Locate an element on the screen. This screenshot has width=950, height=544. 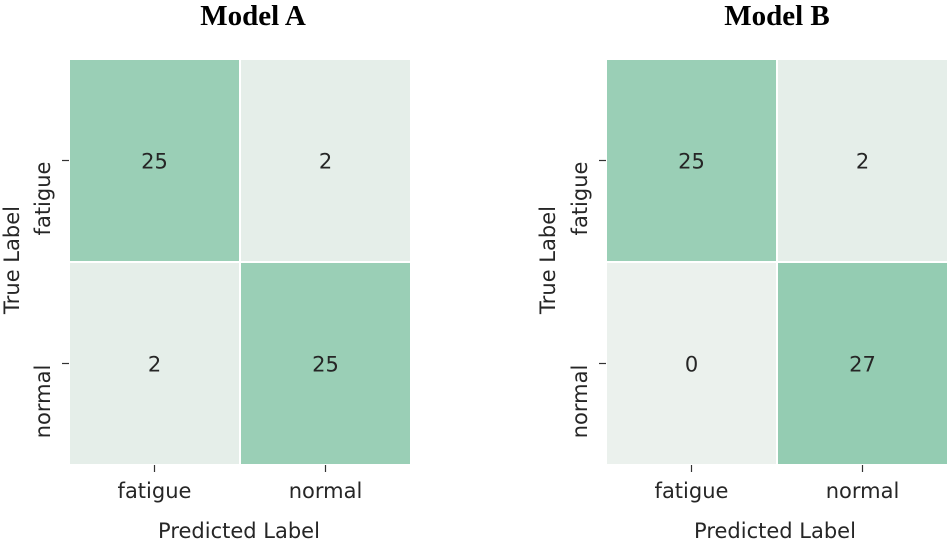
cell-value-label: 27 is located at coordinates (862, 365).